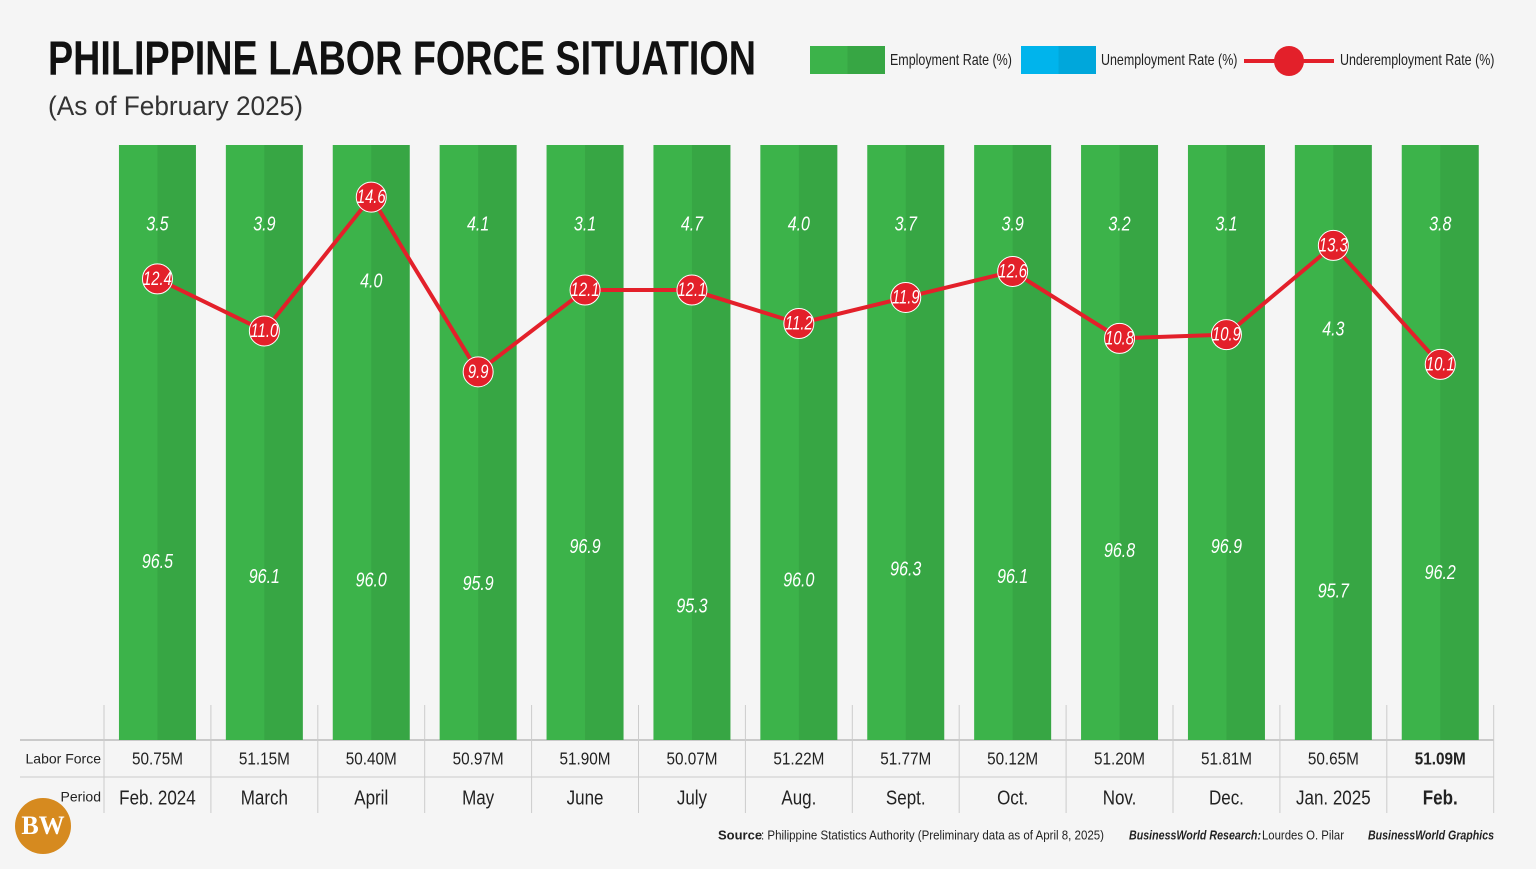 This screenshot has height=869, width=1536. Describe the element at coordinates (157, 797) in the screenshot. I see `x-tick-label: Feb. 2024` at that location.